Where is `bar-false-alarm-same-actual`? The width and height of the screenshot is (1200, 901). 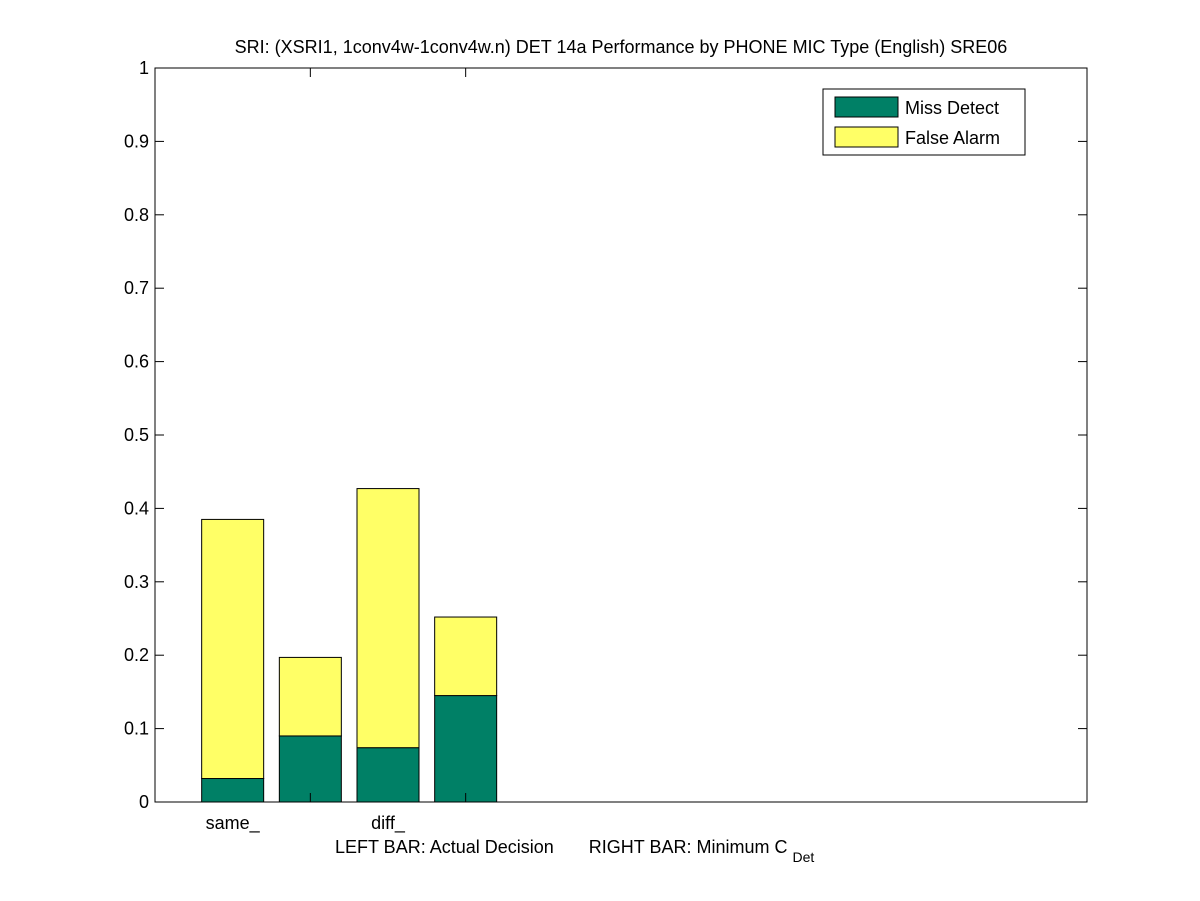 bar-false-alarm-same-actual is located at coordinates (233, 649).